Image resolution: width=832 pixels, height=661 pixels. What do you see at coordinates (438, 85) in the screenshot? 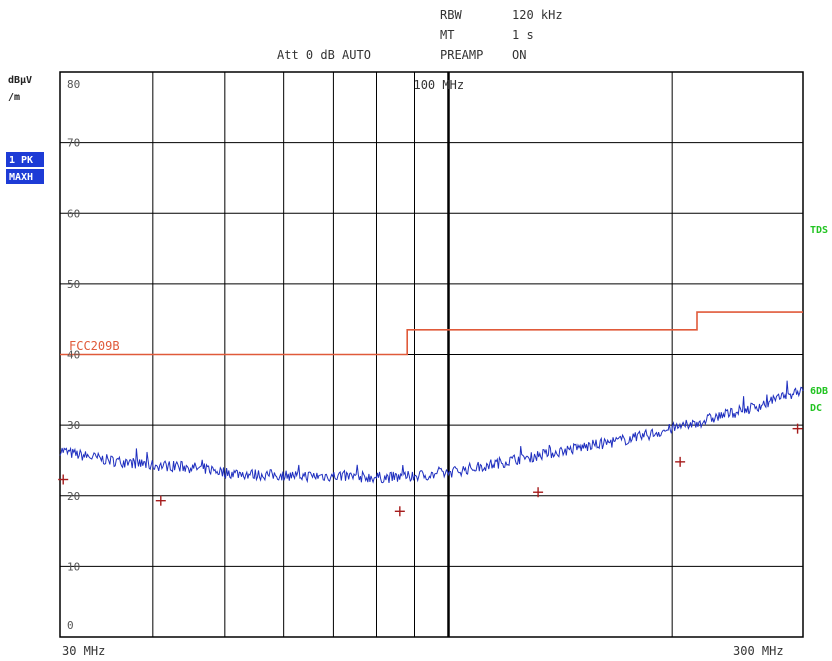
I see `x-tick-label: 100 MHz` at bounding box center [438, 85].